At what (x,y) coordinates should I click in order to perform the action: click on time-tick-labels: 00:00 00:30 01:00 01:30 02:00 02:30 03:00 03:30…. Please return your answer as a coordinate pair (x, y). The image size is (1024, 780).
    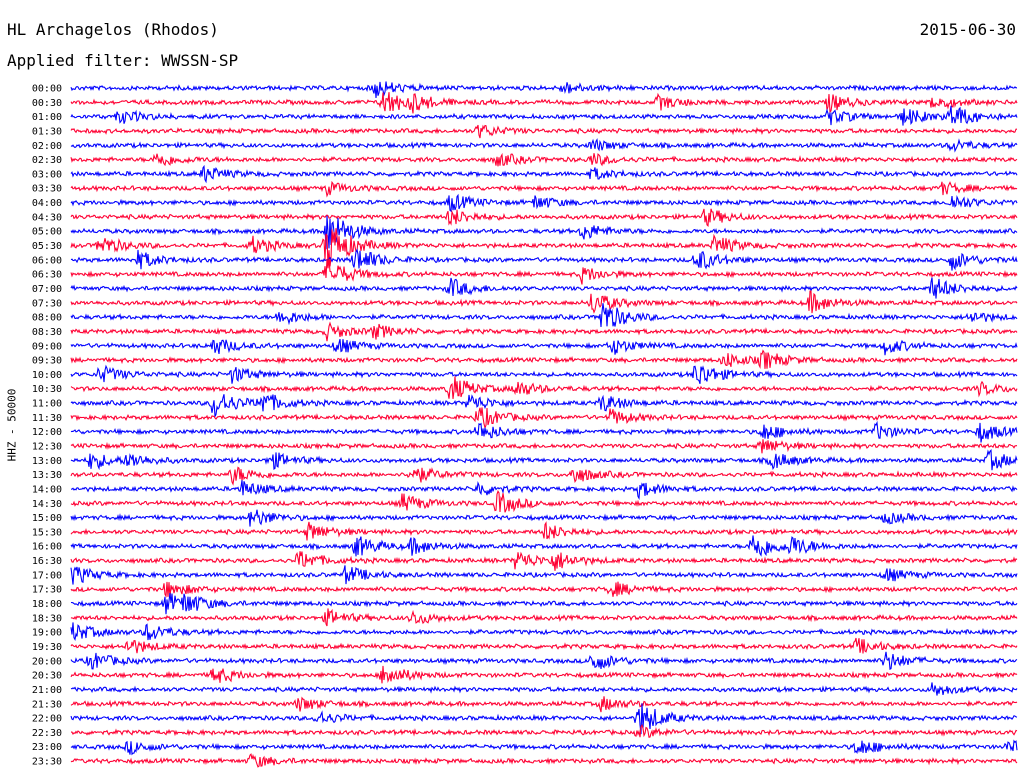
    Looking at the image, I should click on (47, 426).